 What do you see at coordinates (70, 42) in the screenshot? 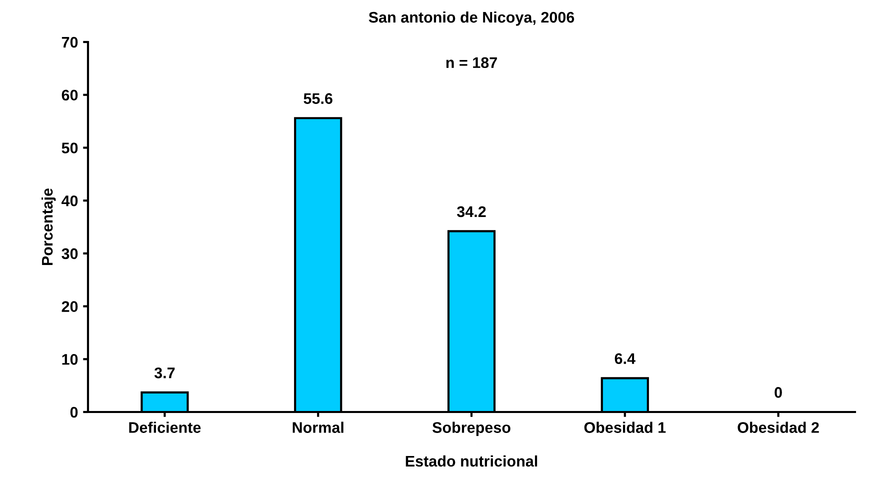
I see `y-tick-label: 70` at bounding box center [70, 42].